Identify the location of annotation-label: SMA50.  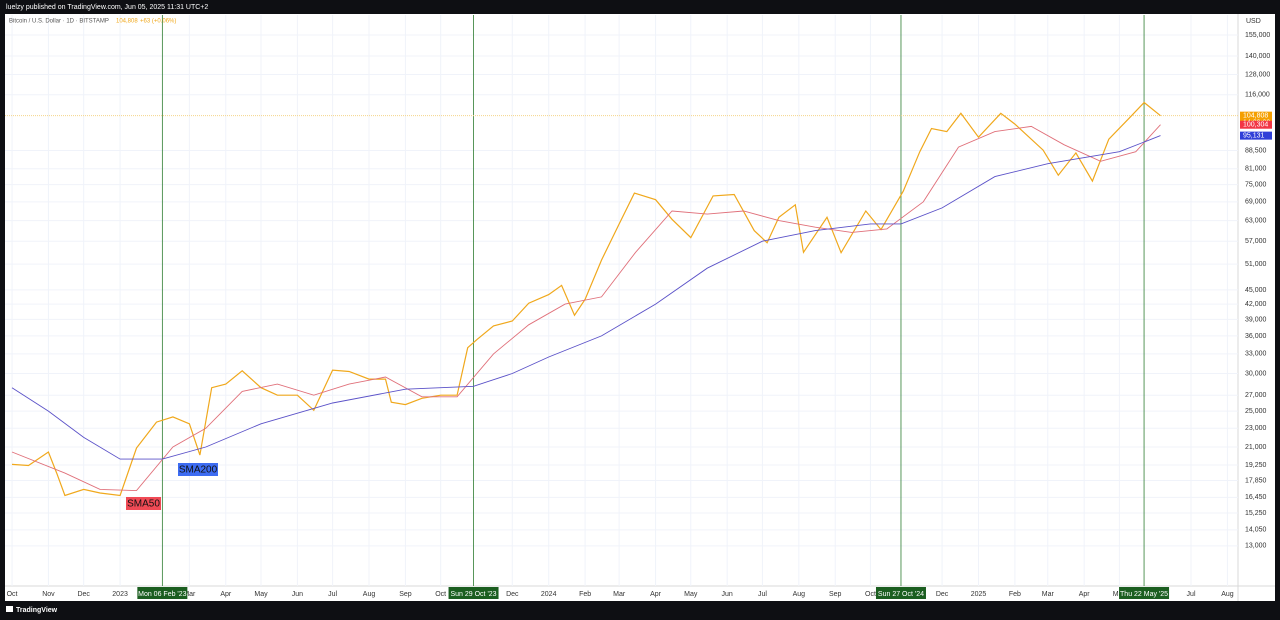
(143, 504).